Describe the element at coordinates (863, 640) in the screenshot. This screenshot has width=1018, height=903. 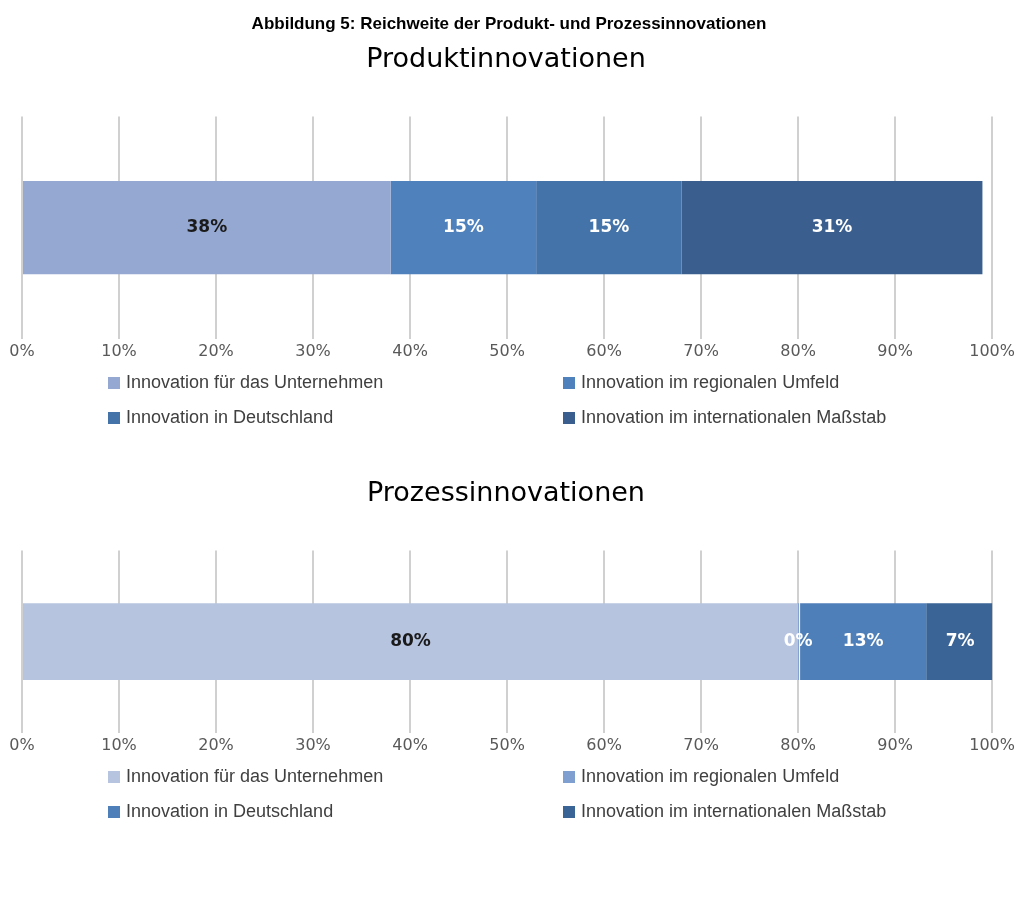
I see `data-label: 13%` at that location.